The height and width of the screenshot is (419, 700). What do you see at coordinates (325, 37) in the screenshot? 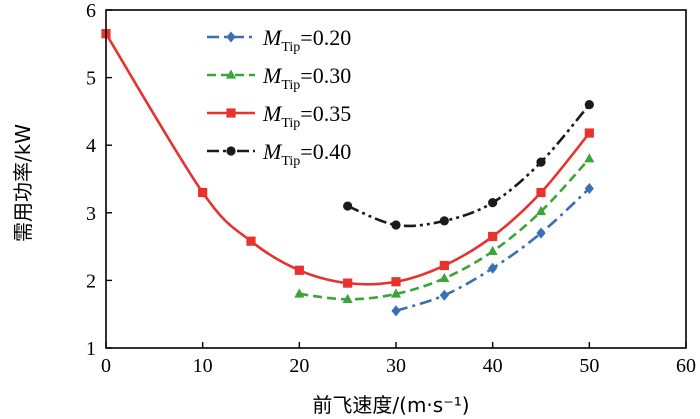
I see `legend-label-value: =0.20` at bounding box center [325, 37].